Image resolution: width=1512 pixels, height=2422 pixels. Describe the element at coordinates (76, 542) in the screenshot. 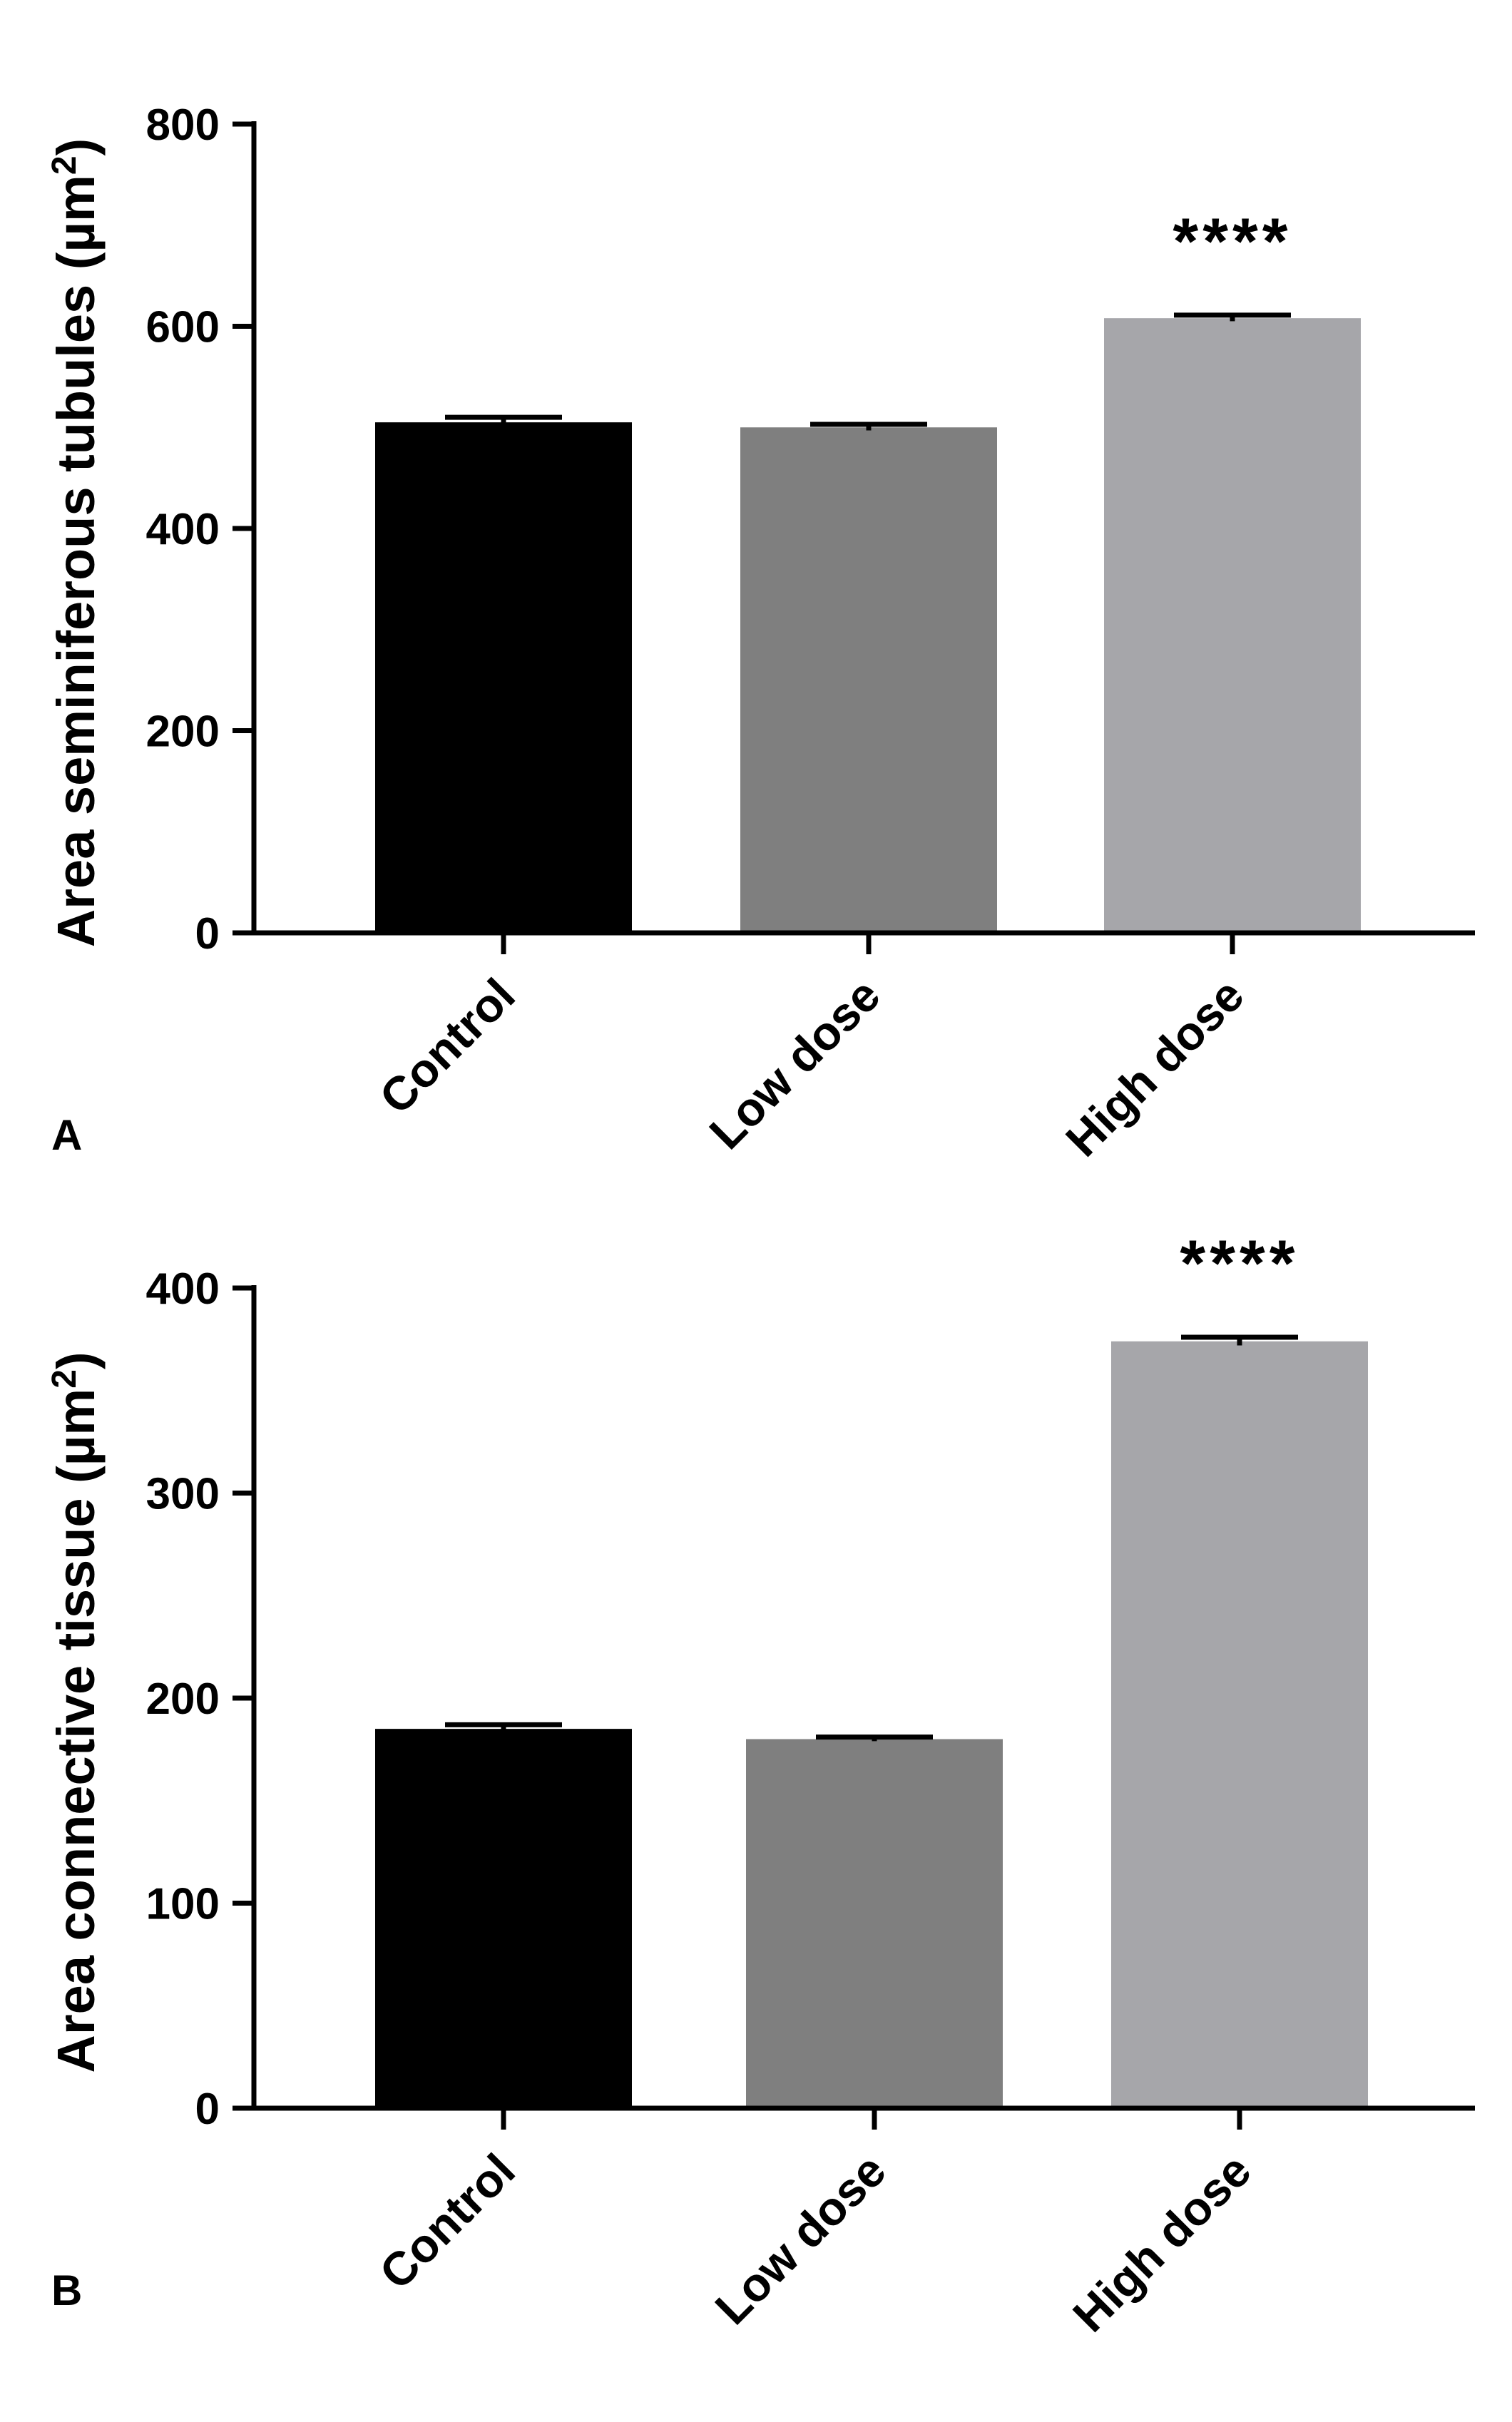

I see `y-axis-title: Area seminiferous tubules (µm2)` at that location.